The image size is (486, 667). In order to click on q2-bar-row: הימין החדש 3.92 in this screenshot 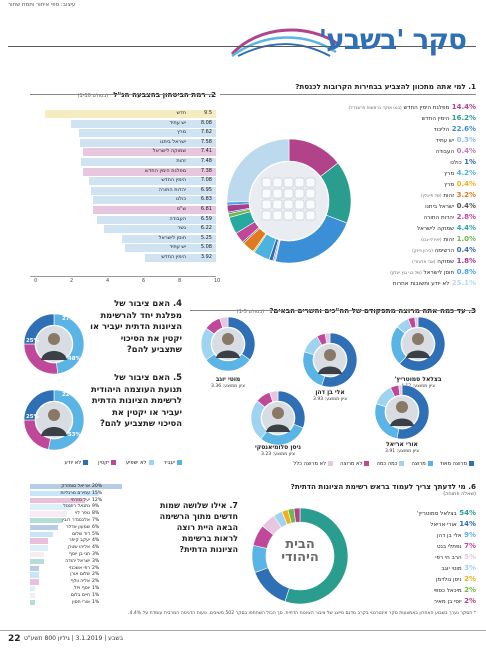, I will do `click(123, 258)`.